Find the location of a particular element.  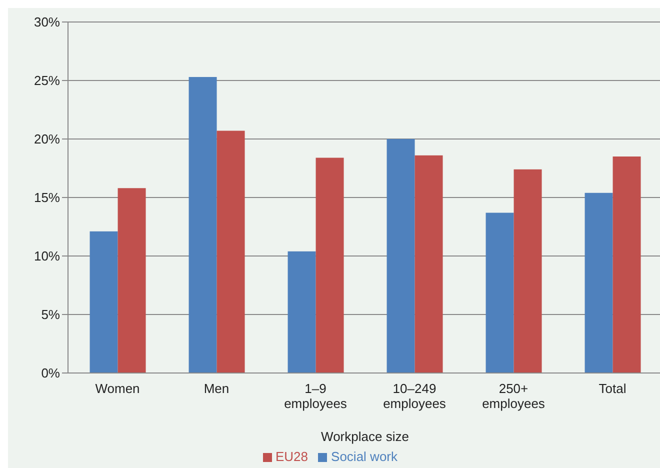

y-tick-label: 15% is located at coordinates (47, 198).